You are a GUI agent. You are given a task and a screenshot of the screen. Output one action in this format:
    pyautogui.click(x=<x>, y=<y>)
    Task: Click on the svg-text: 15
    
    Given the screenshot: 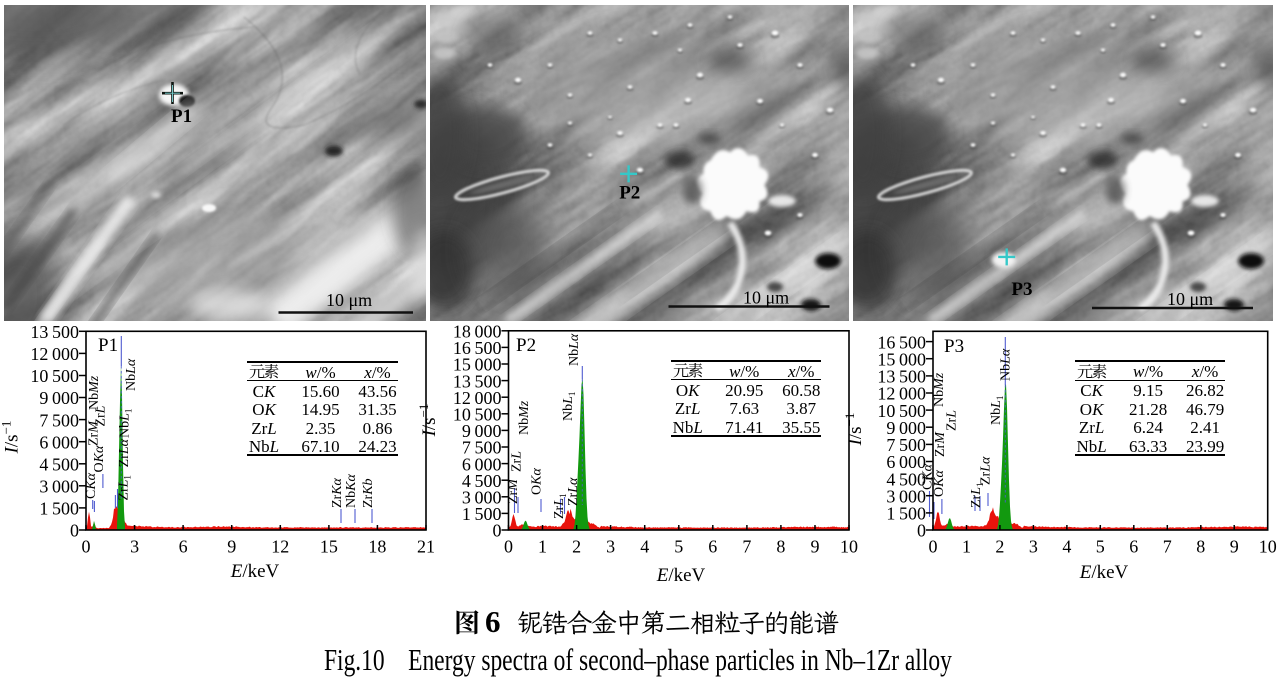 What is the action you would take?
    pyautogui.click(x=329, y=547)
    